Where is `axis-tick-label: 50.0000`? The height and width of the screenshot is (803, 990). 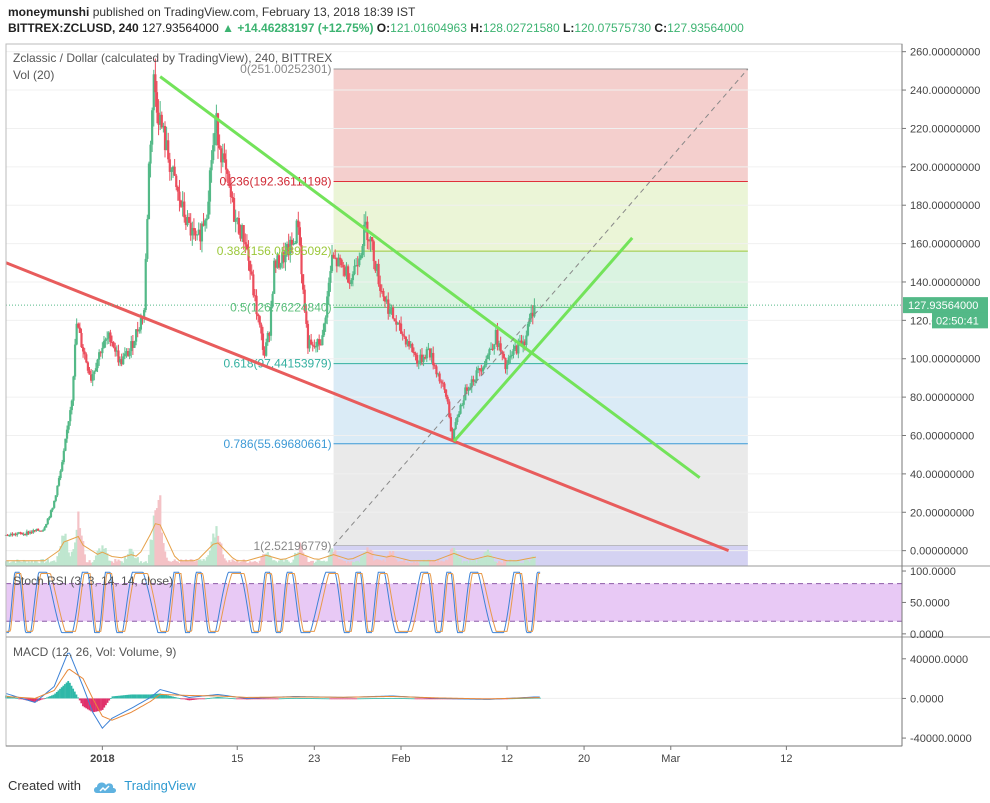 axis-tick-label: 50.0000 is located at coordinates (930, 603).